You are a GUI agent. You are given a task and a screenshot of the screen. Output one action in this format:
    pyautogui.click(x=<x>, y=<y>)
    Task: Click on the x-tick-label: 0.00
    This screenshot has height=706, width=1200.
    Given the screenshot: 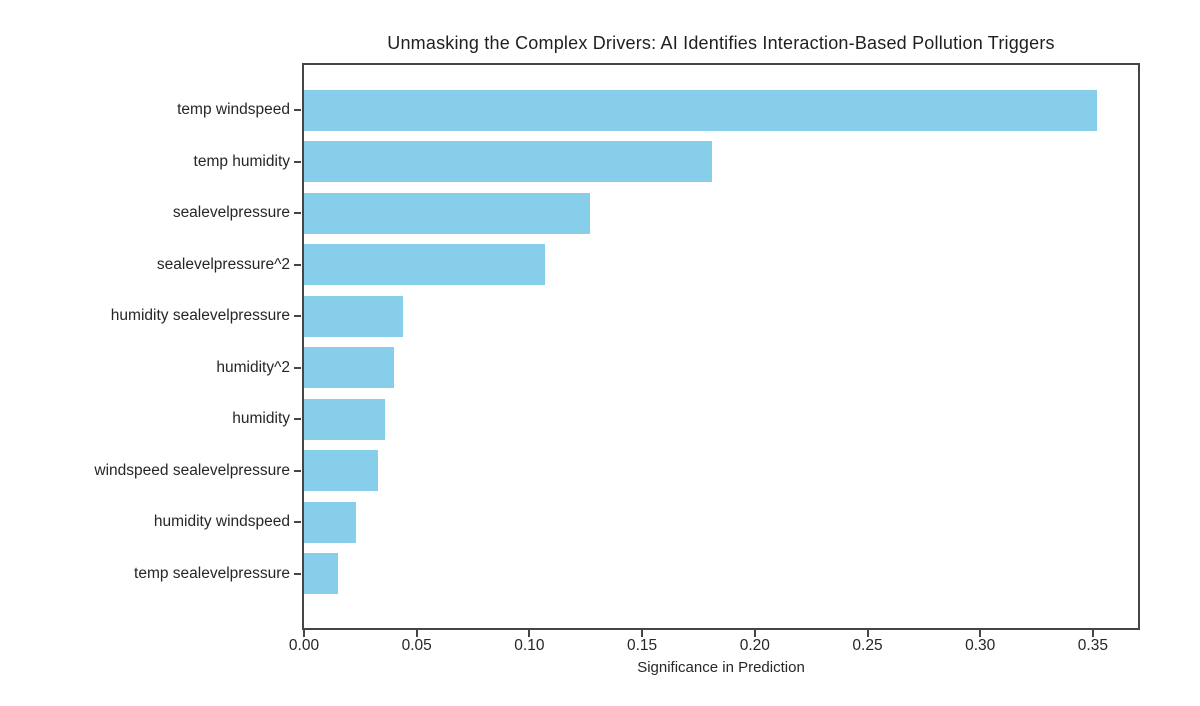 What is the action you would take?
    pyautogui.click(x=304, y=645)
    